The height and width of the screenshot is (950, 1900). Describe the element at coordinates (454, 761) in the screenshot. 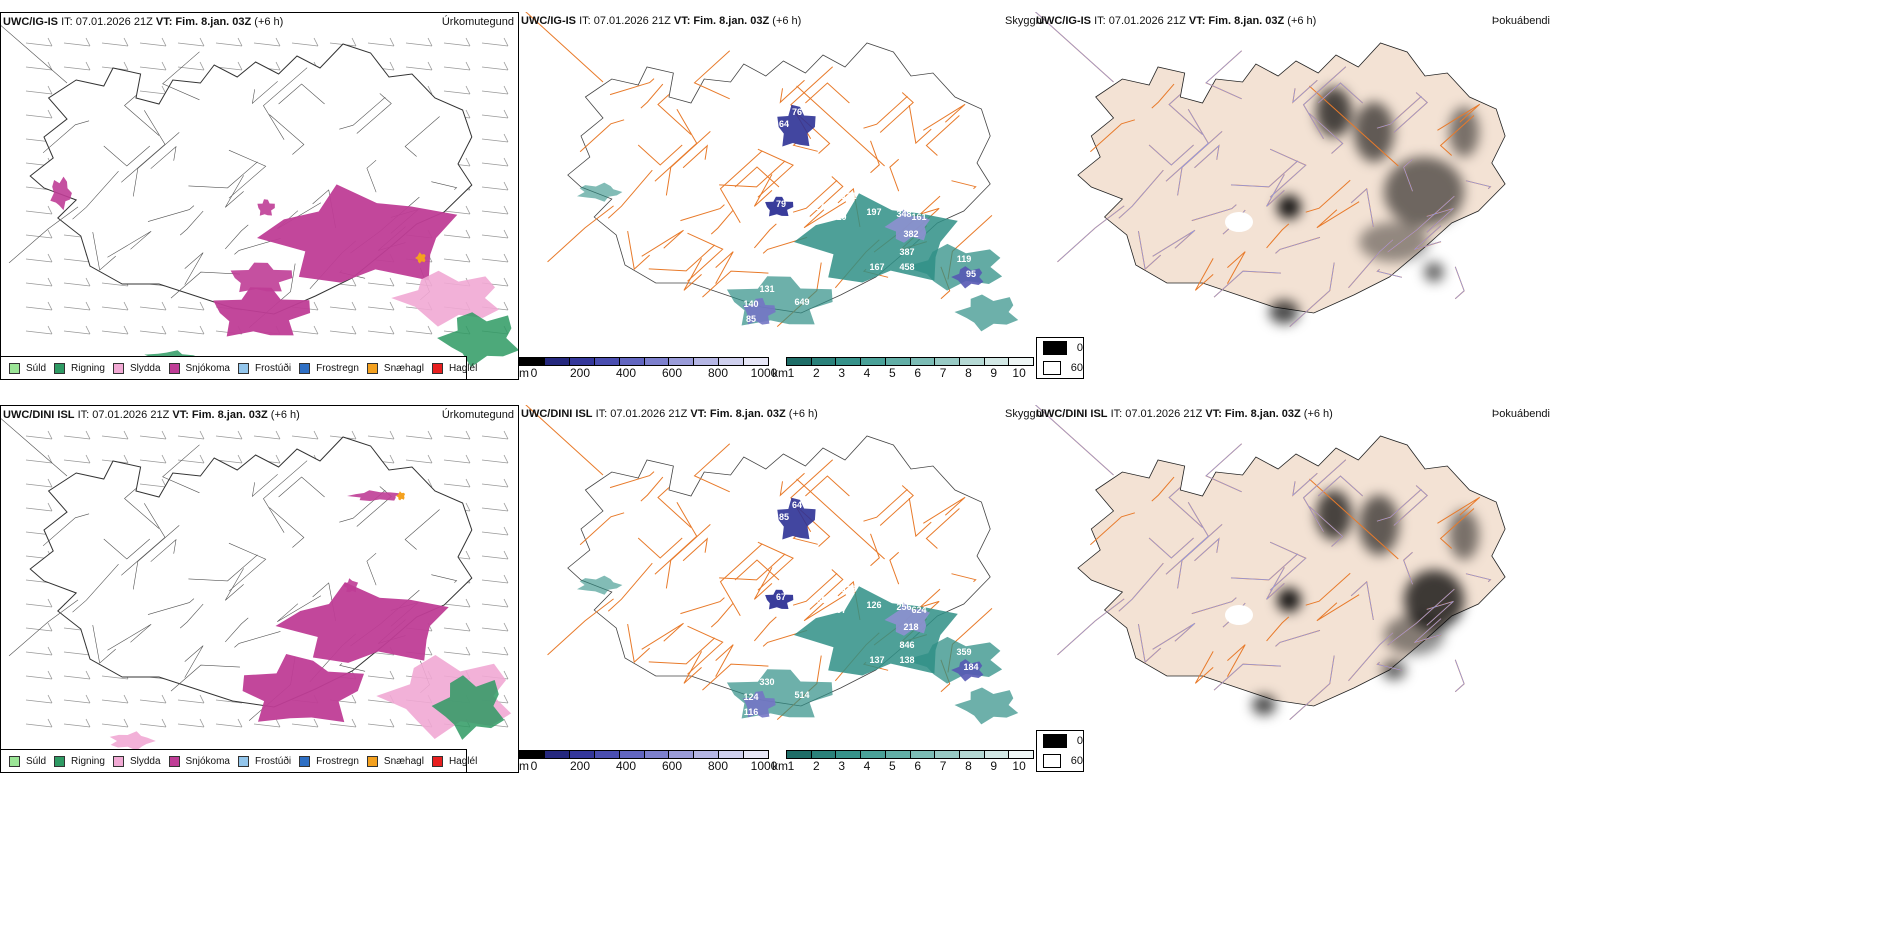

I see `legend-item: Haglél` at that location.